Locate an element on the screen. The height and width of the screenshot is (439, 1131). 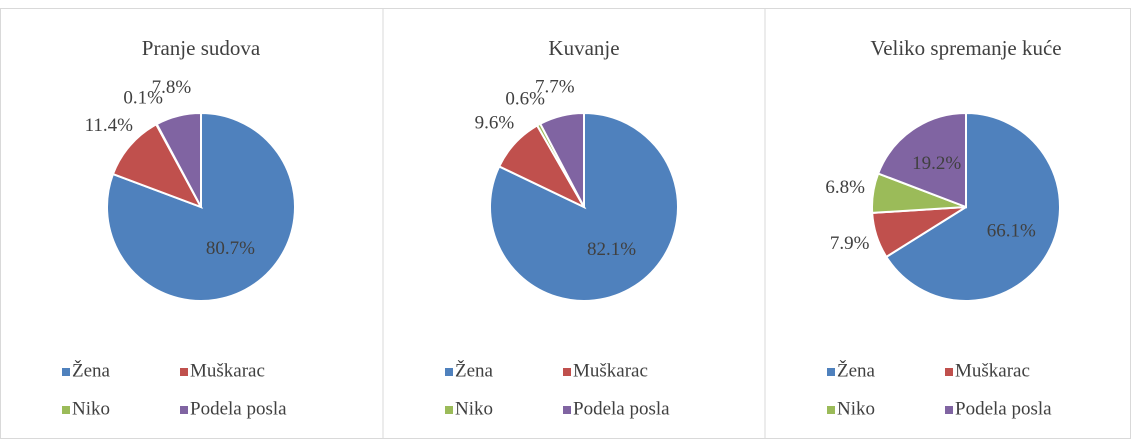
chart-title: Veliko spremanje kuće is located at coordinates (965, 48).